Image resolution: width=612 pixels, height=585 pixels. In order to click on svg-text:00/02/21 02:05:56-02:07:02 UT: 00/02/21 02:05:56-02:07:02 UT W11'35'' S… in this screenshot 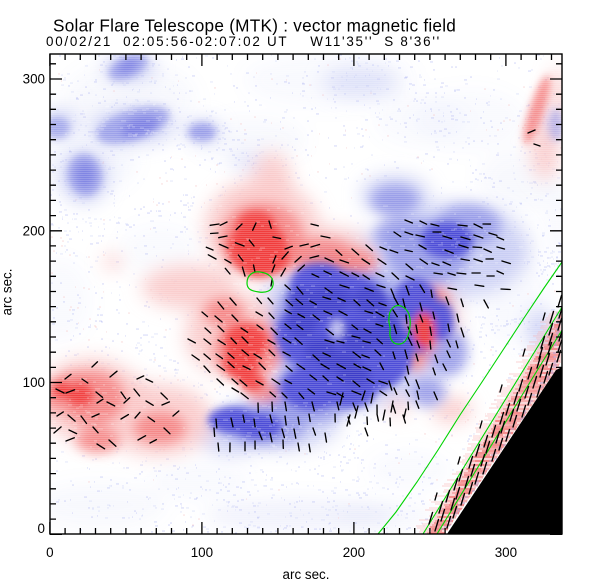, I will do `click(243, 41)`.